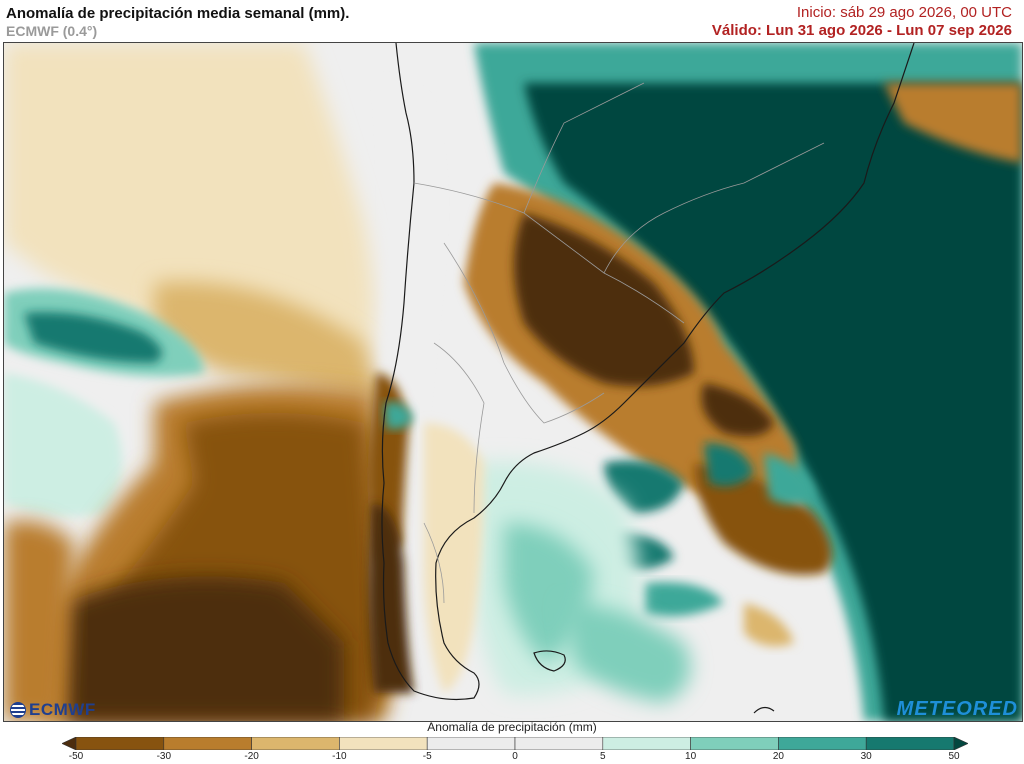 This screenshot has height=764, width=1024. Describe the element at coordinates (251, 756) in the screenshot. I see `colorbar-tick-label: -20` at that location.